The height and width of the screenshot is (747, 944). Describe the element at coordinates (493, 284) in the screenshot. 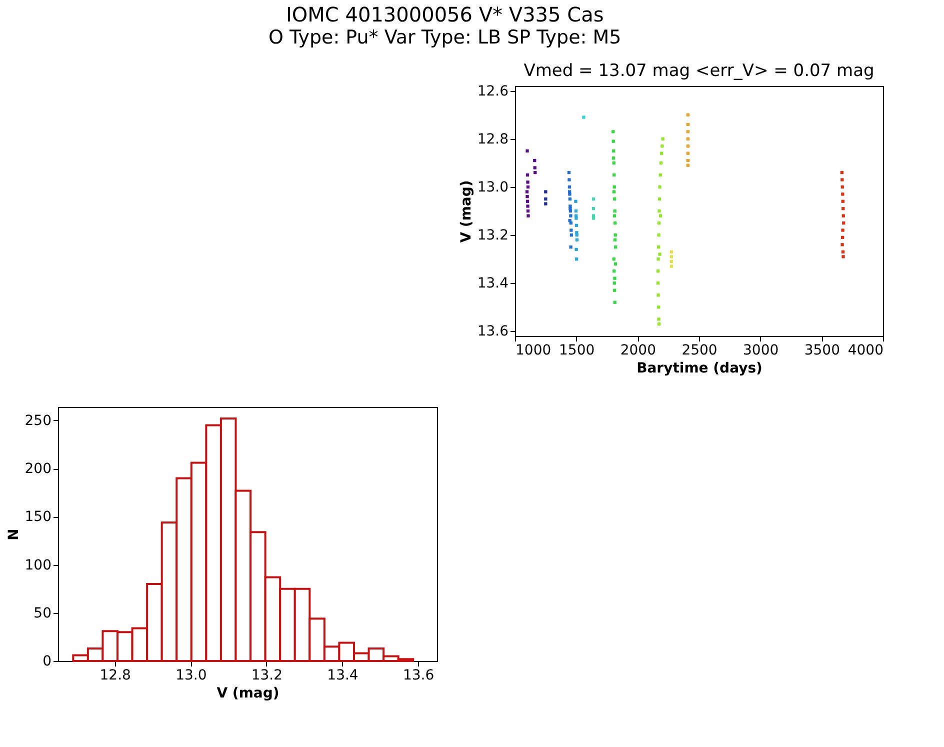

I see `y-tick-label: 13.4` at that location.